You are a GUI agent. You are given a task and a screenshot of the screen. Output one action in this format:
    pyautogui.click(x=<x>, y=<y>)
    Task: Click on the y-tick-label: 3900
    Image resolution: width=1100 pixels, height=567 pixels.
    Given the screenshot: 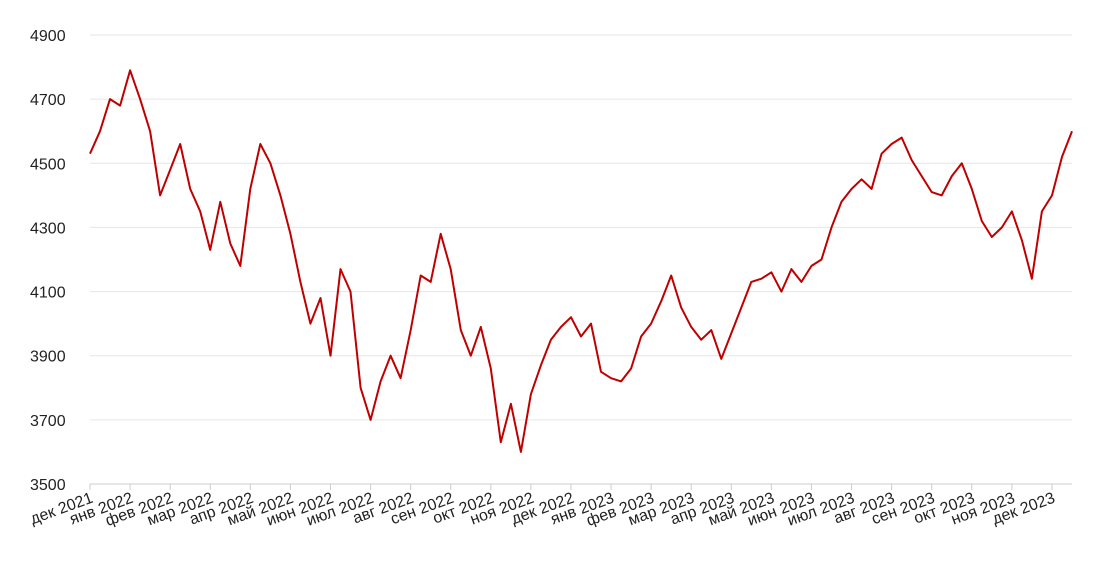 What is the action you would take?
    pyautogui.click(x=48, y=357)
    